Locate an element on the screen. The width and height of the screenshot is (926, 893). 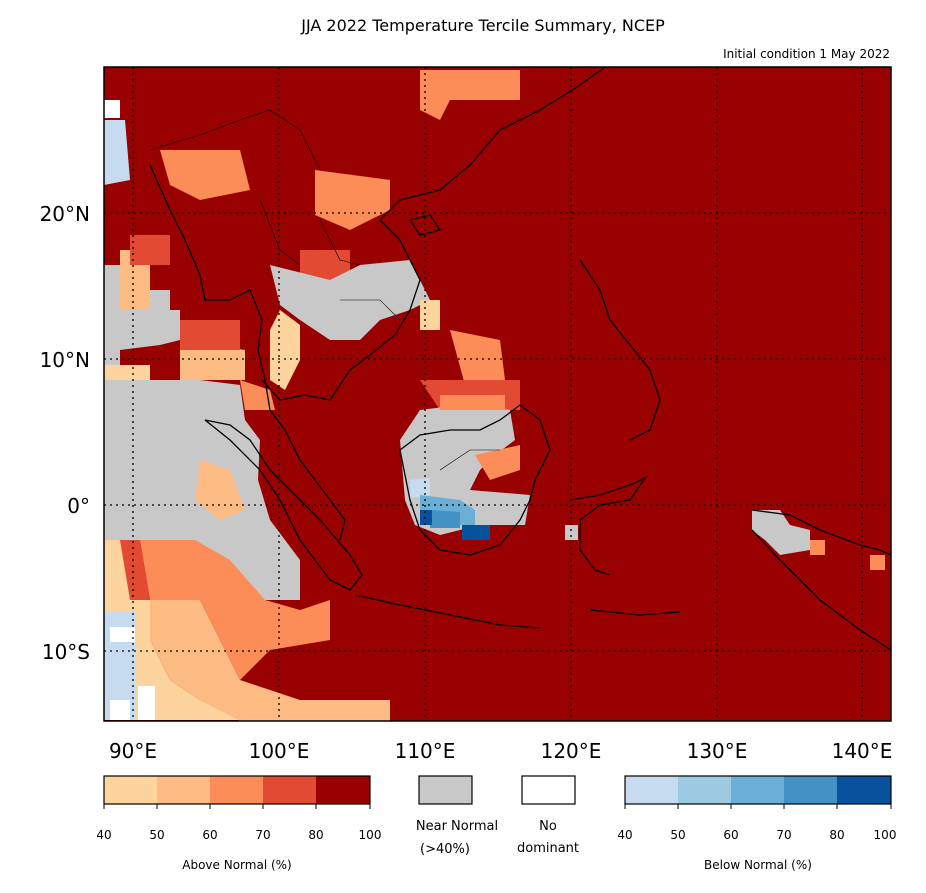
above-colorbar-frame is located at coordinates (237, 790).